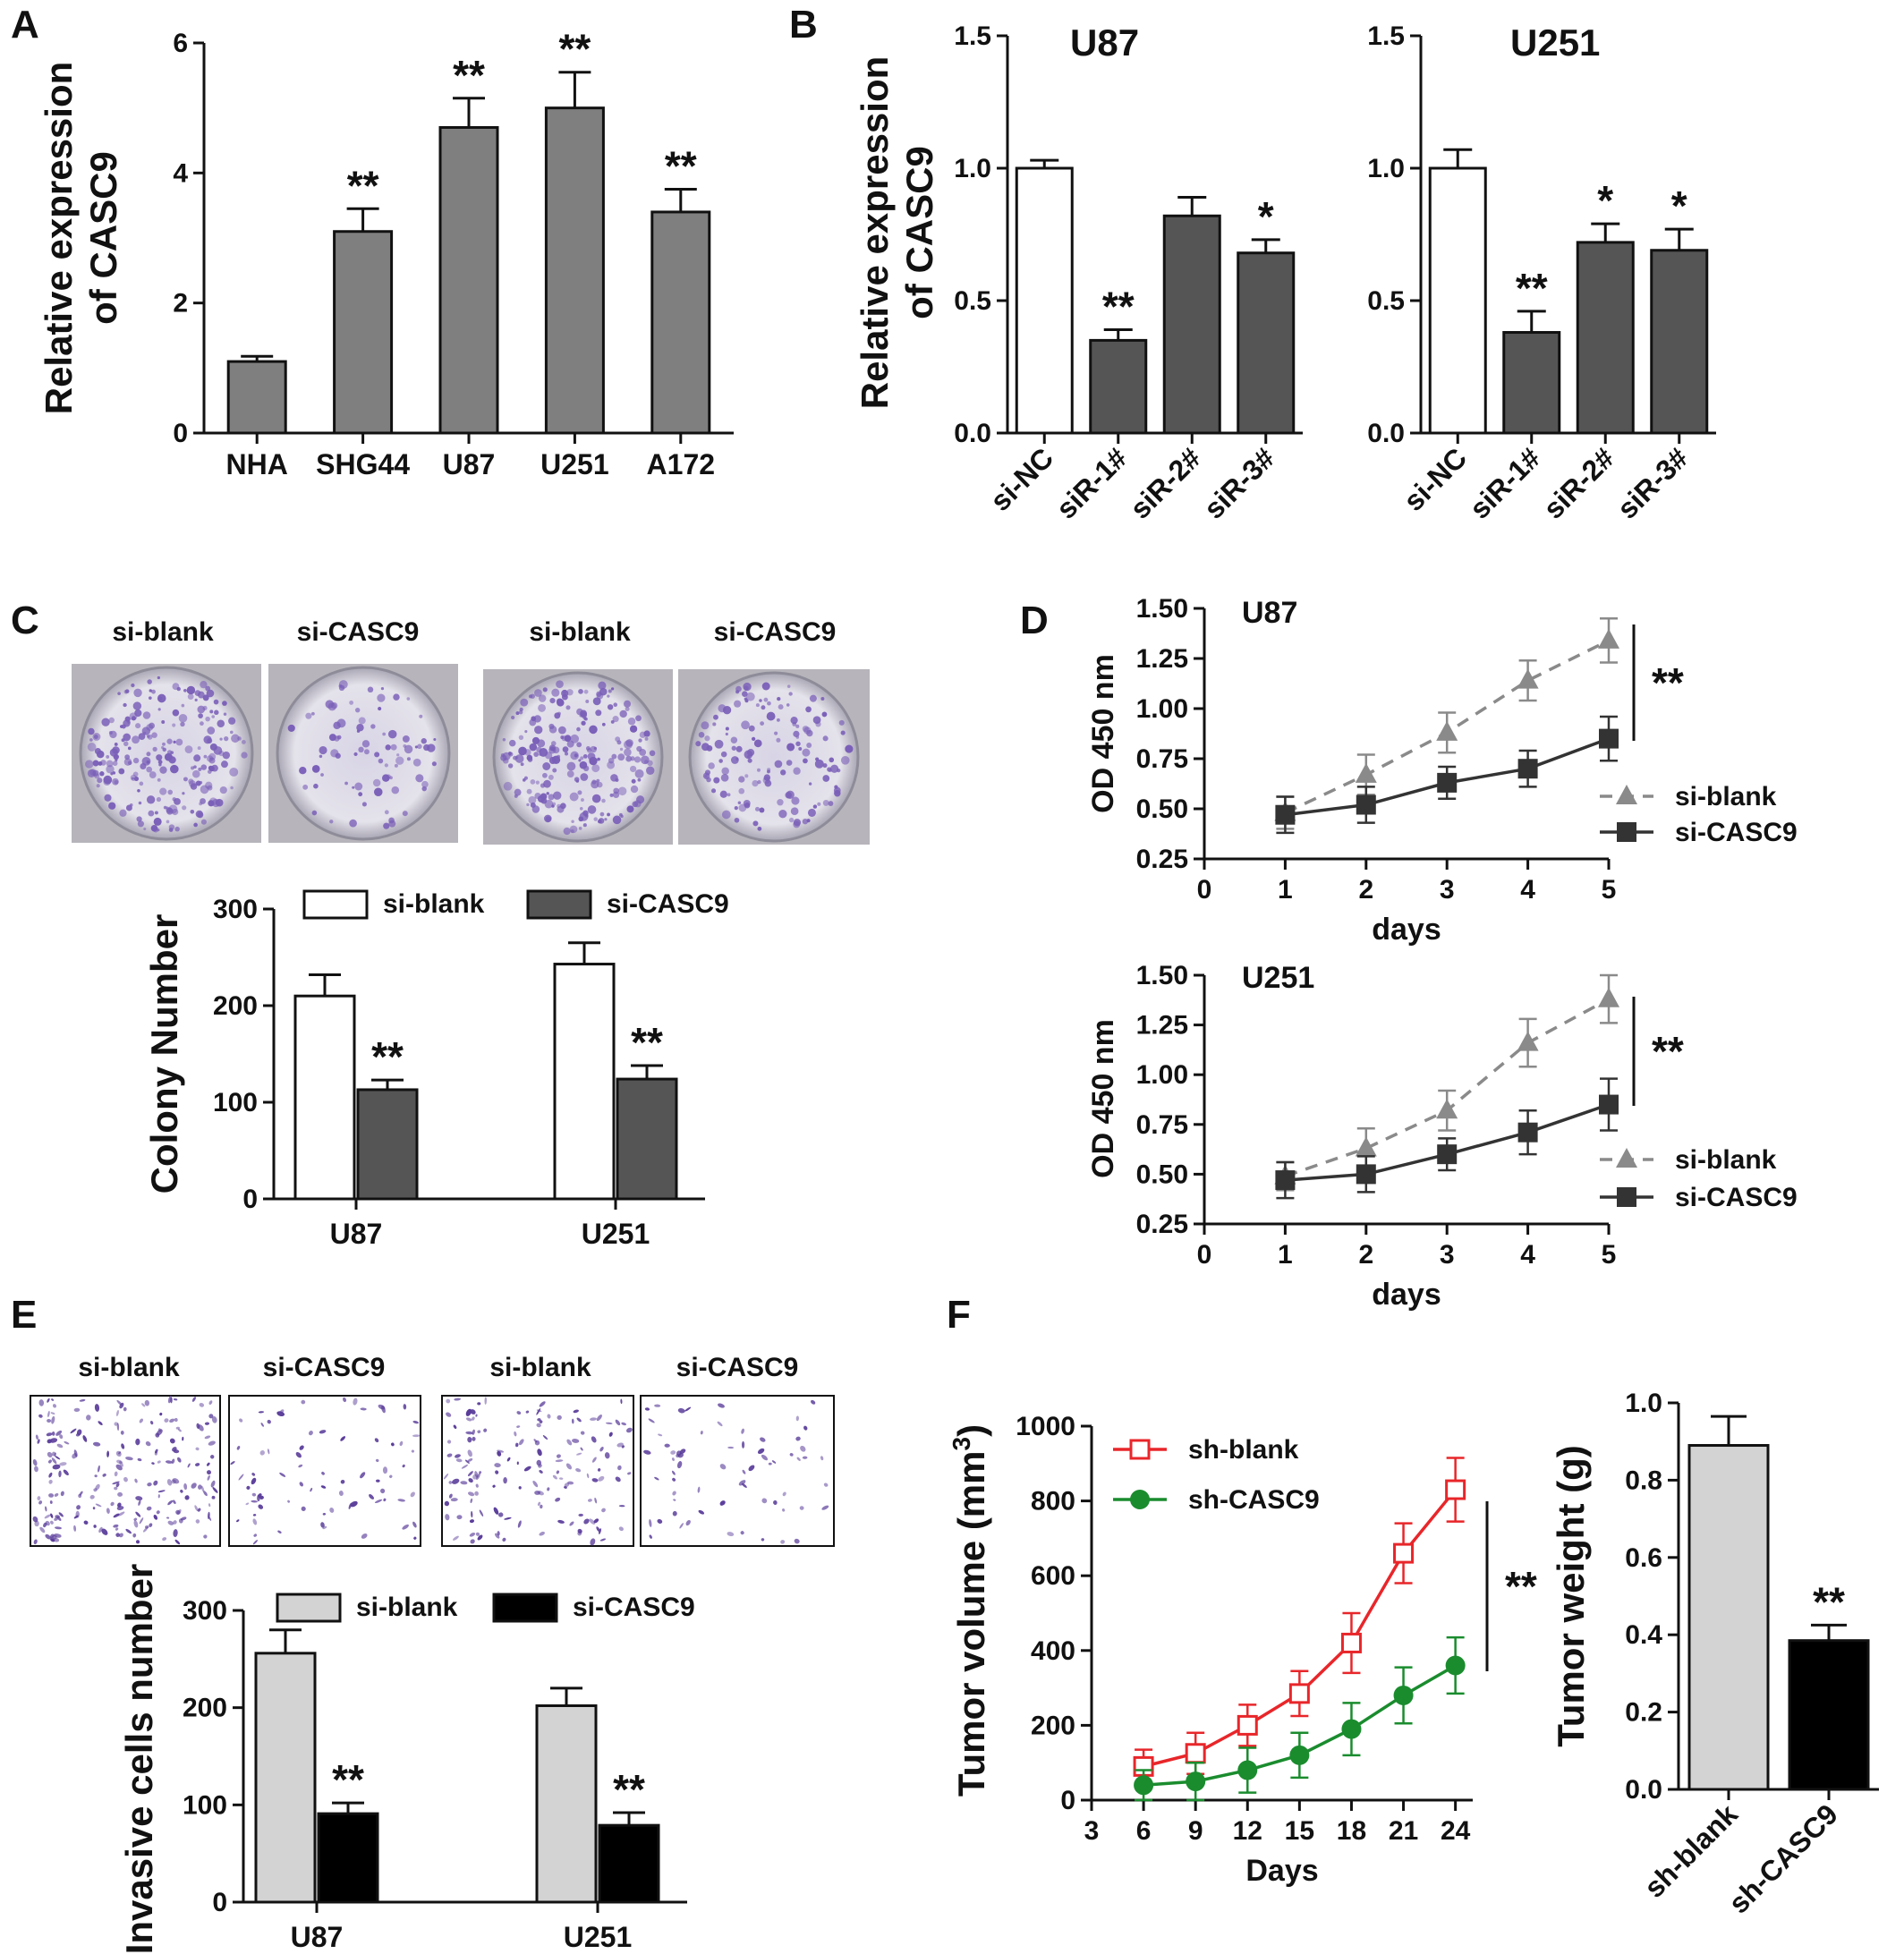  Describe the element at coordinates (1254, 1500) in the screenshot. I see `legend-label-sh-CASC9: sh-CASC9` at that location.